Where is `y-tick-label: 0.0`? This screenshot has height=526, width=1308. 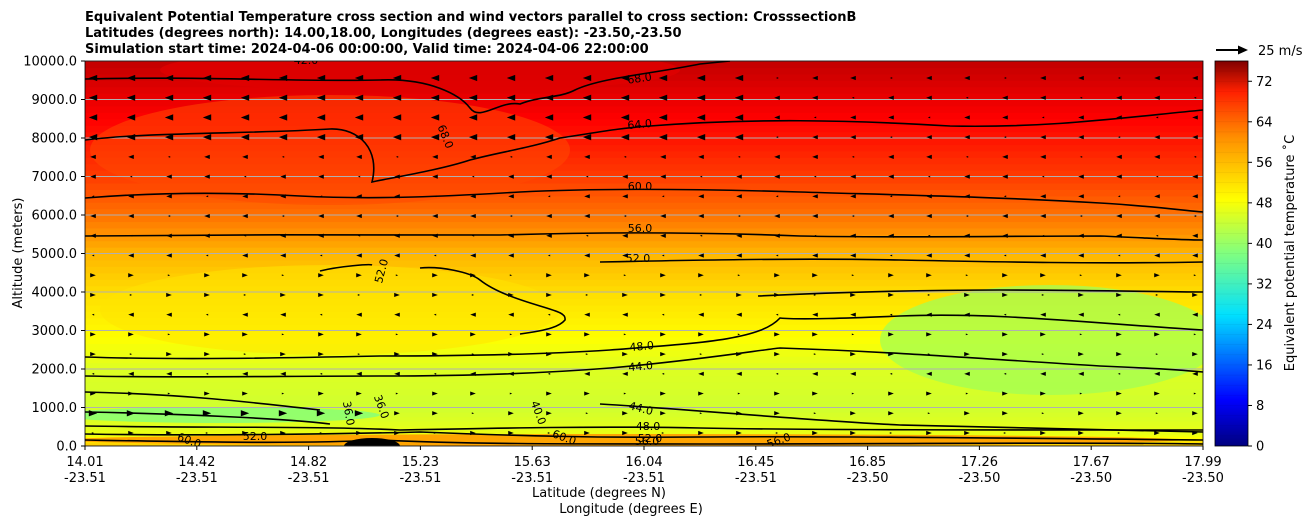 y-tick-label: 0.0 is located at coordinates (66, 447).